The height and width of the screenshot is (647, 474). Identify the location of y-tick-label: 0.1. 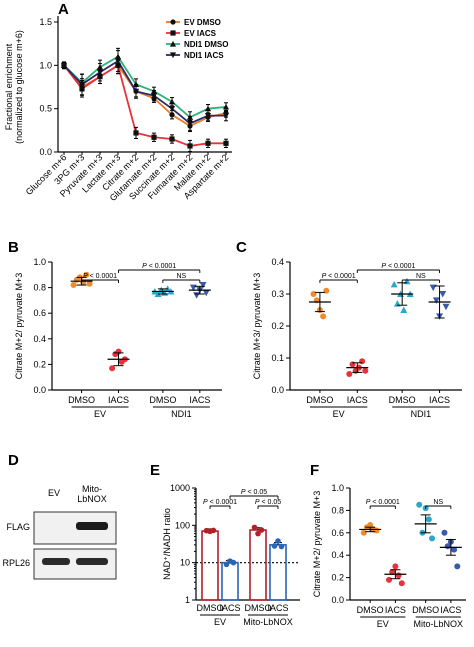
(277, 358).